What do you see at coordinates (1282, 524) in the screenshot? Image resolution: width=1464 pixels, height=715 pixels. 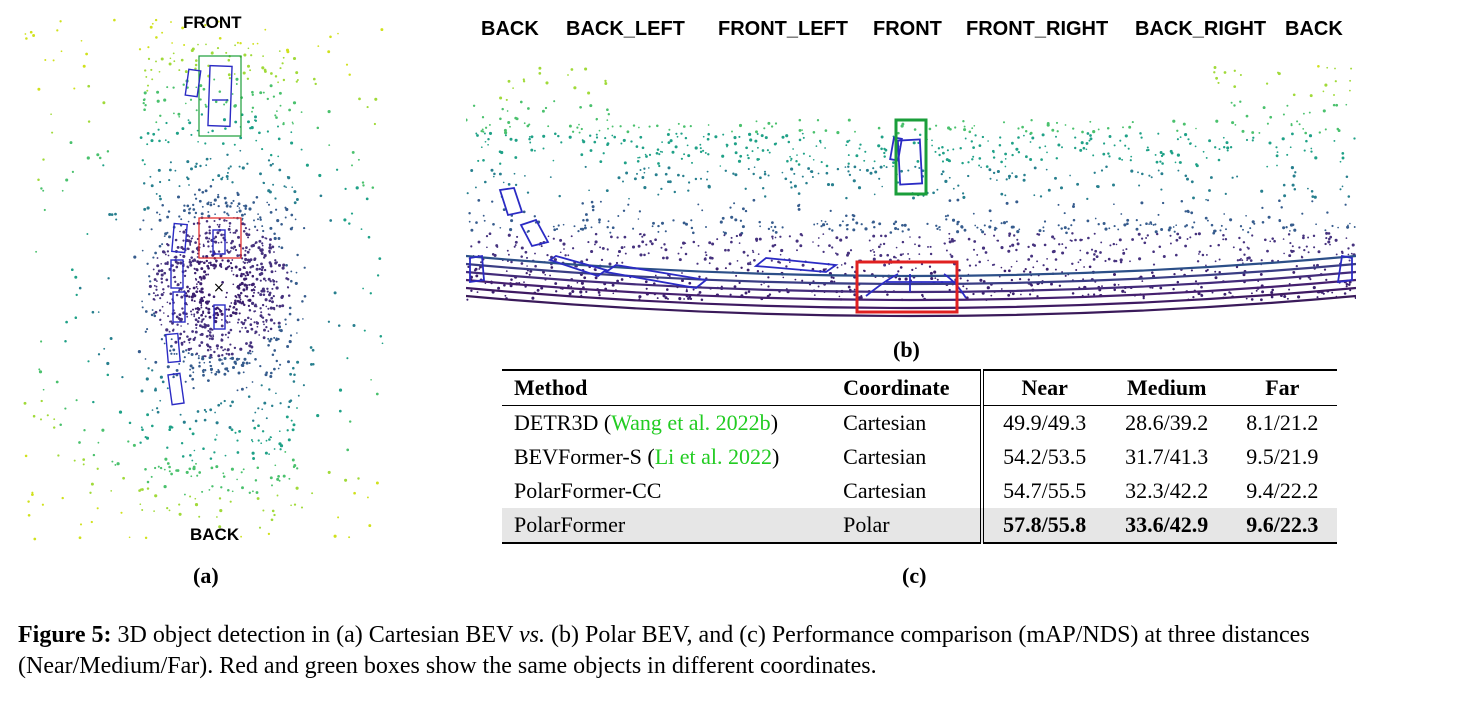 I see `far-cell: 9.6/22.3` at bounding box center [1282, 524].